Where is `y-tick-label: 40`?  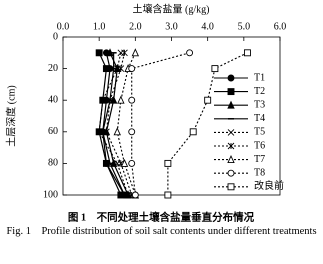 y-tick-label: 40 is located at coordinates (53, 99).